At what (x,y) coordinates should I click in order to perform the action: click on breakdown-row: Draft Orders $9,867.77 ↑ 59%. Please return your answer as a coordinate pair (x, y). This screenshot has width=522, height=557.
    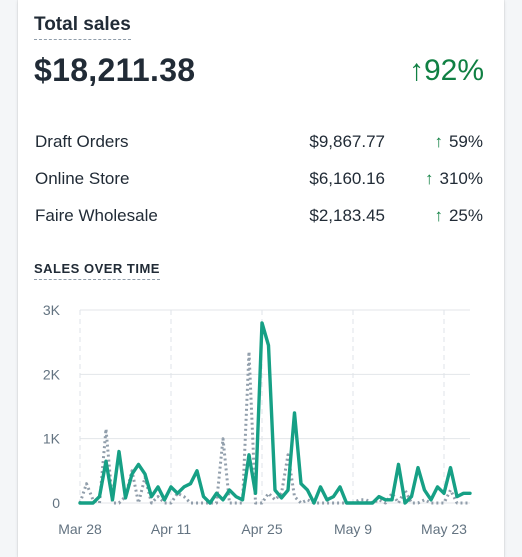
    Looking at the image, I should click on (259, 144).